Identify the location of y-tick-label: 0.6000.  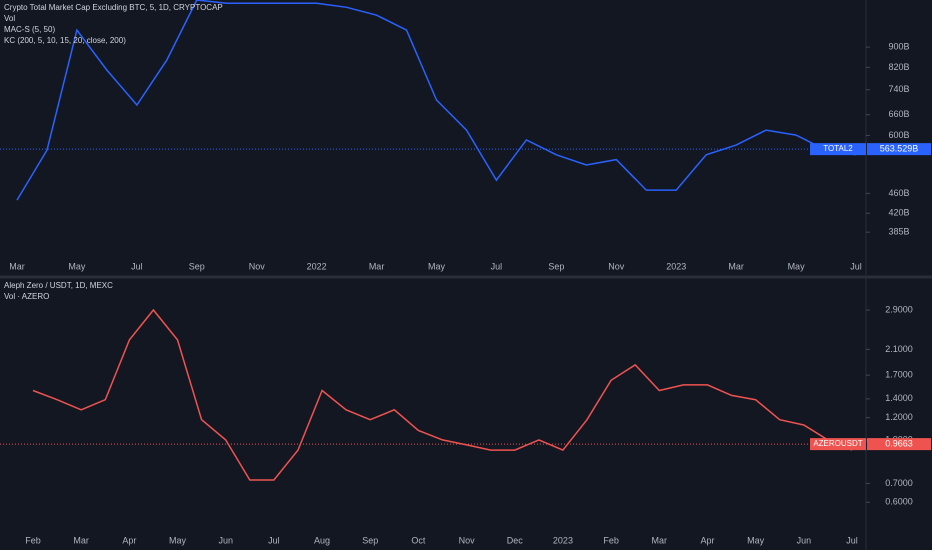
(899, 502).